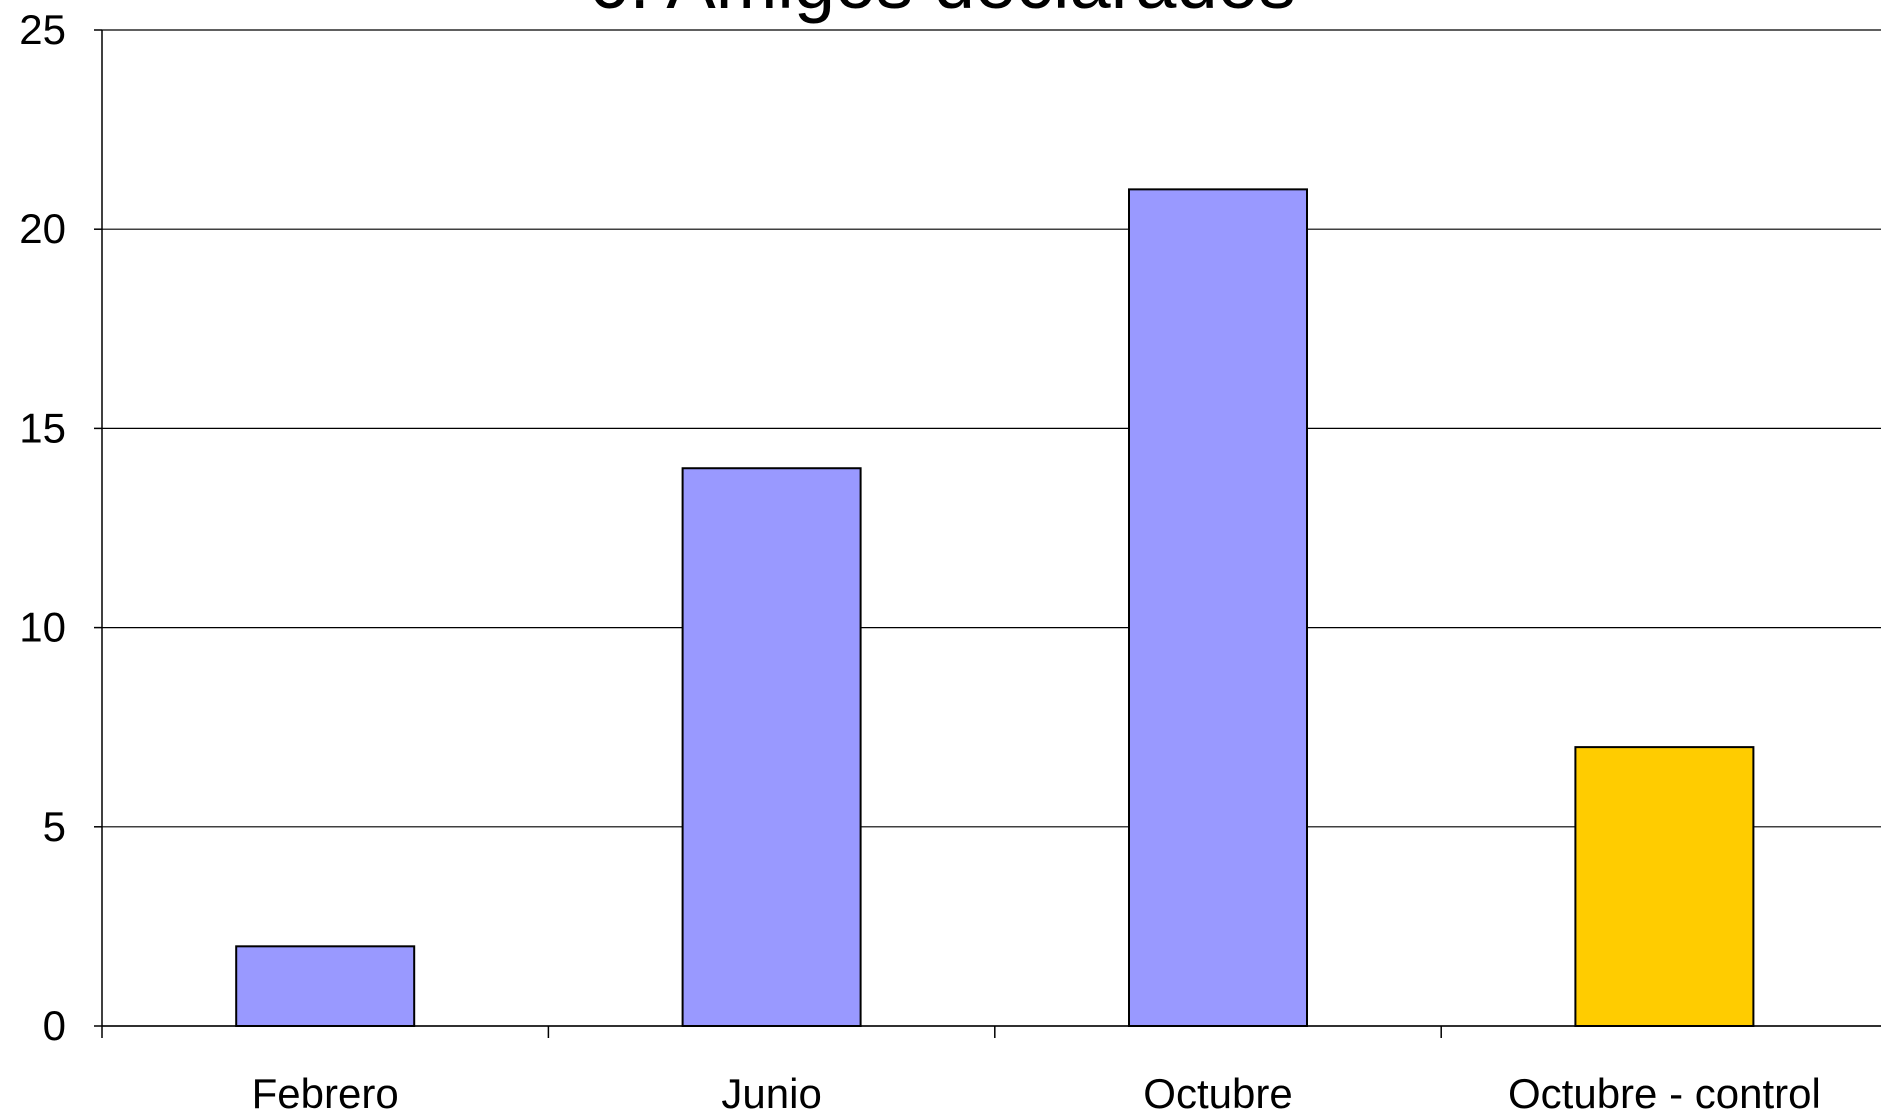  I want to click on x-tick-label: Junio, so click(771, 1092).